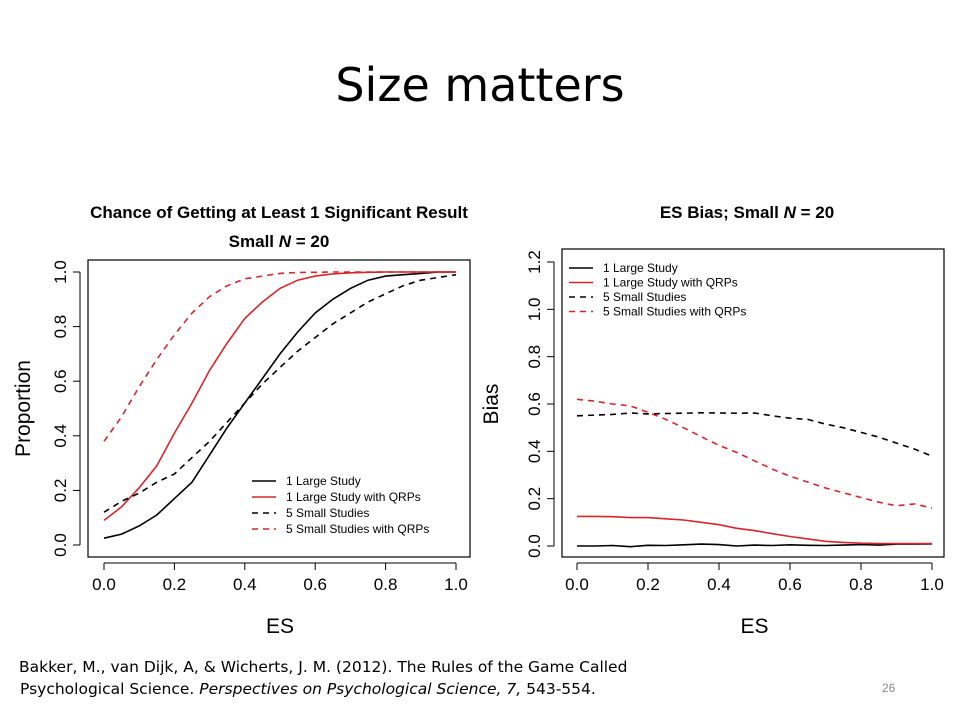  I want to click on y-axis-label: Bias, so click(491, 404).